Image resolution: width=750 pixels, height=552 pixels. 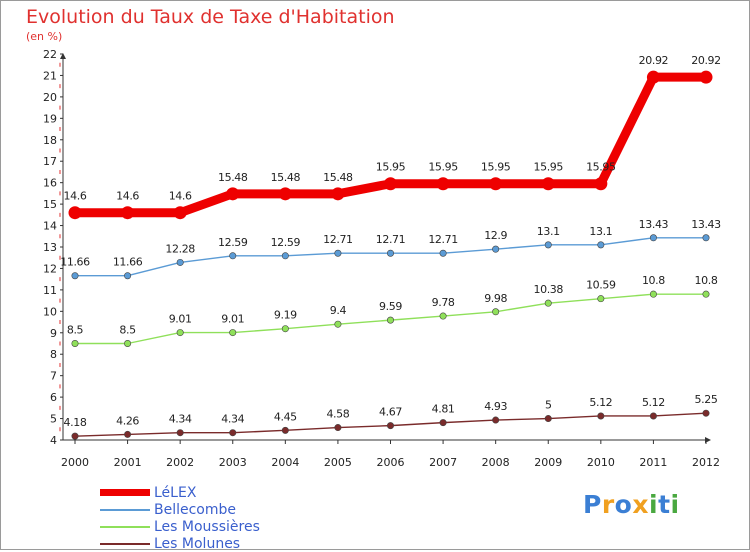 I want to click on data-label-les-molunes: 4.58, so click(x=337, y=414).